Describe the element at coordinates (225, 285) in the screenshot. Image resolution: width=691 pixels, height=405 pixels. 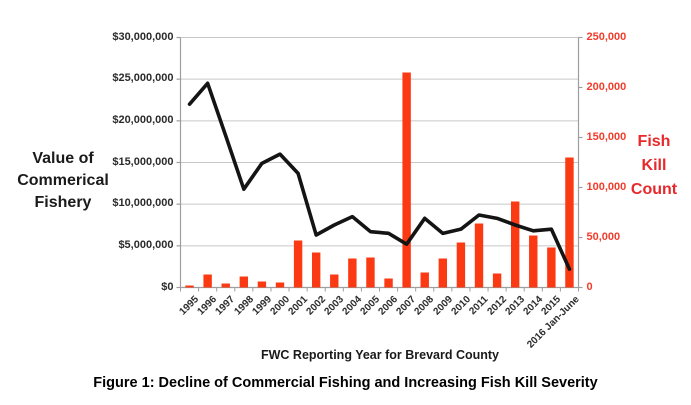
I see `fish-kill-bar-1997` at that location.